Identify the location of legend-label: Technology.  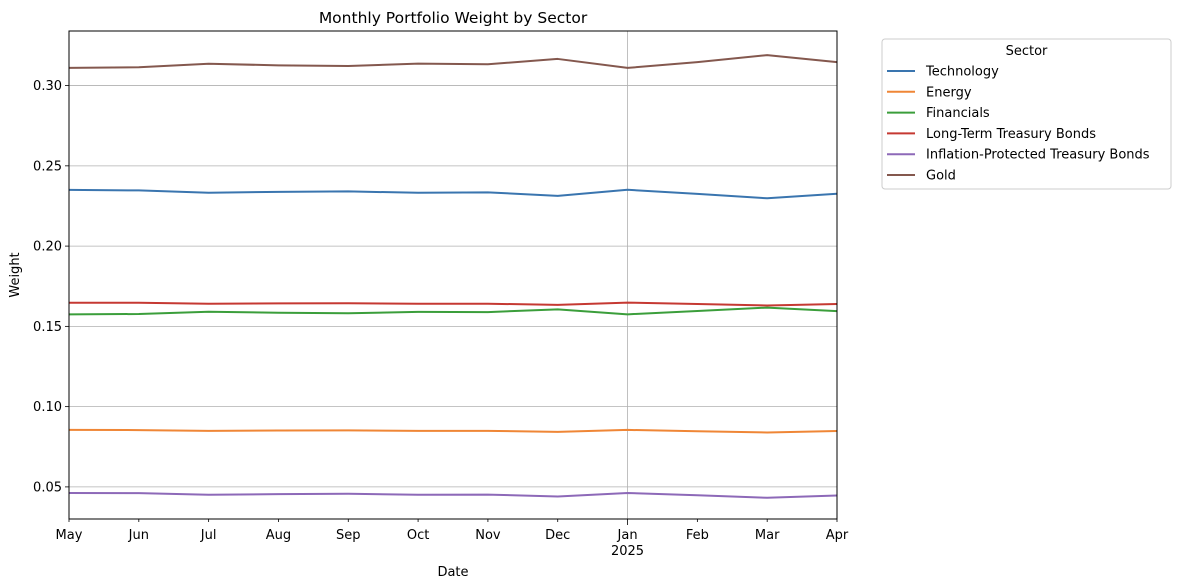
(962, 72).